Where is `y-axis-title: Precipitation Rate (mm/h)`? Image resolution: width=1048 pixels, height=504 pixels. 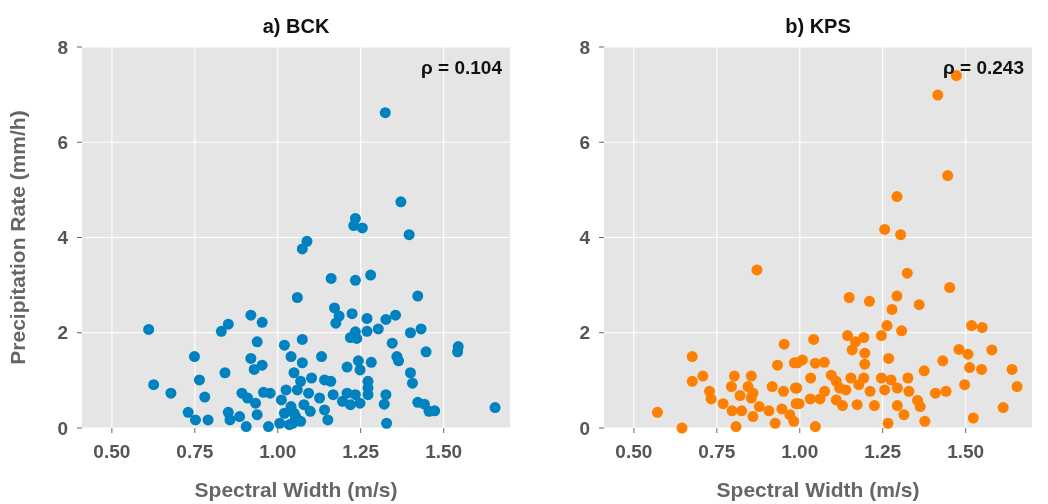
y-axis-title: Precipitation Rate (mm/h) is located at coordinates (17, 237).